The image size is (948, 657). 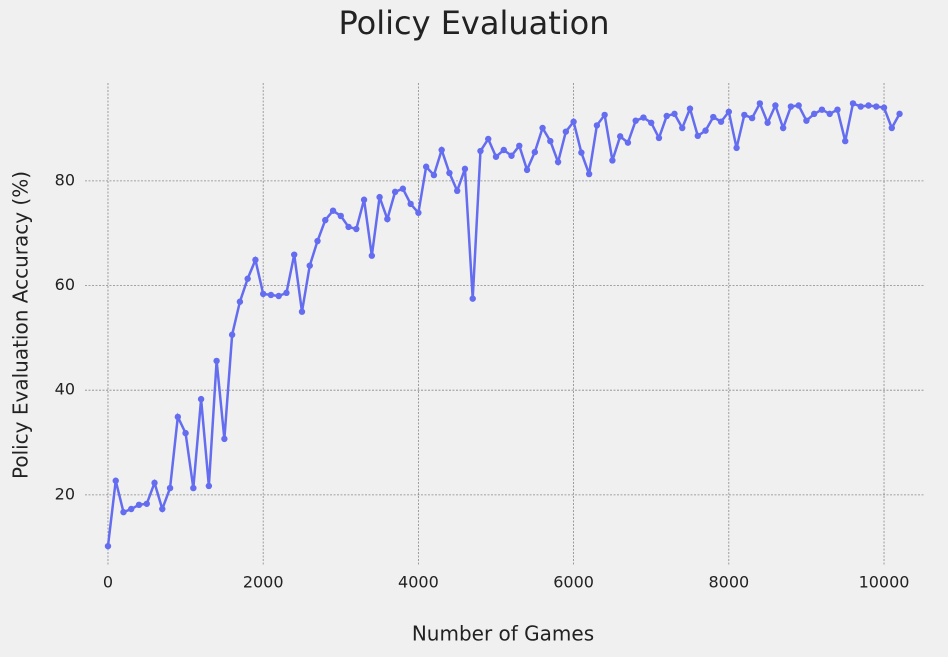 What do you see at coordinates (473, 23) in the screenshot?
I see `chart-title: Policy Evaluation` at bounding box center [473, 23].